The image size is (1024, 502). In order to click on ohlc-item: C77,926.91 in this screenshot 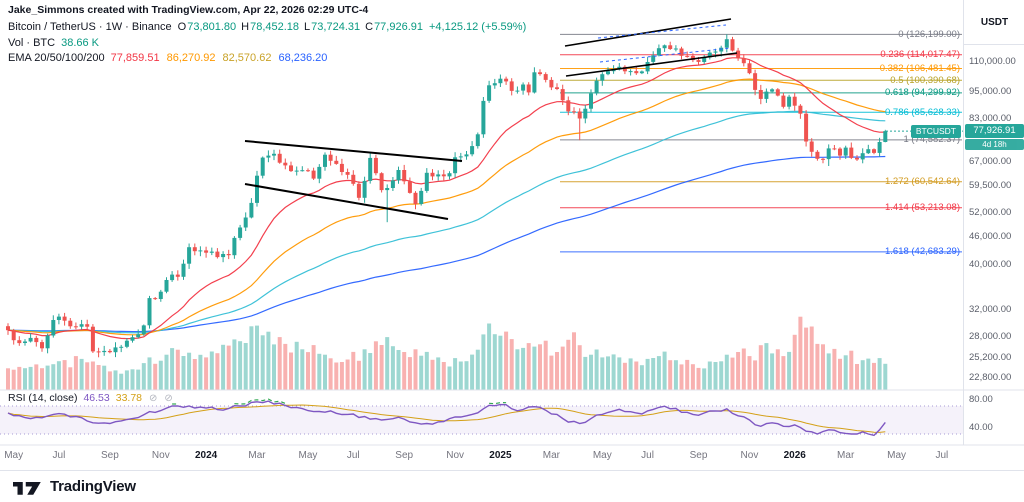, I will do `click(394, 27)`.